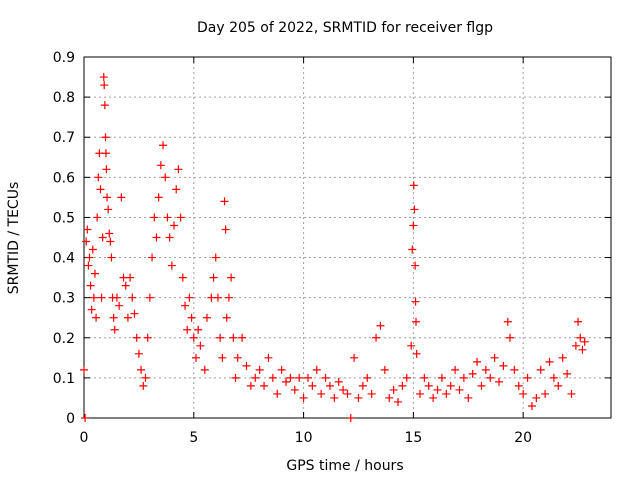 Image resolution: width=640 pixels, height=480 pixels. What do you see at coordinates (64, 138) in the screenshot?
I see `y-tick-label: 0.7` at bounding box center [64, 138].